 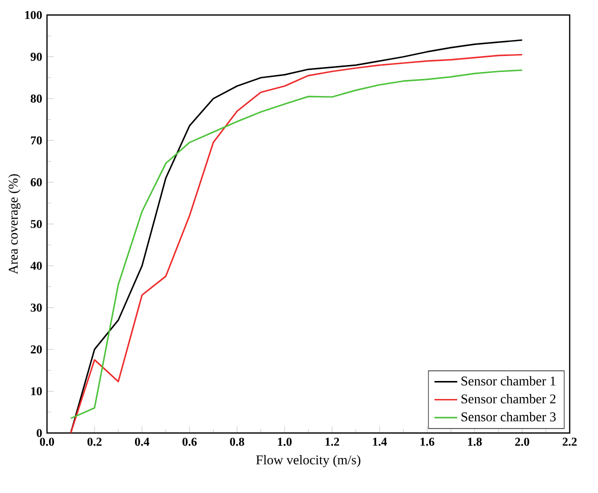 I want to click on y-axis-title: Area coverage (%), so click(x=14, y=224).